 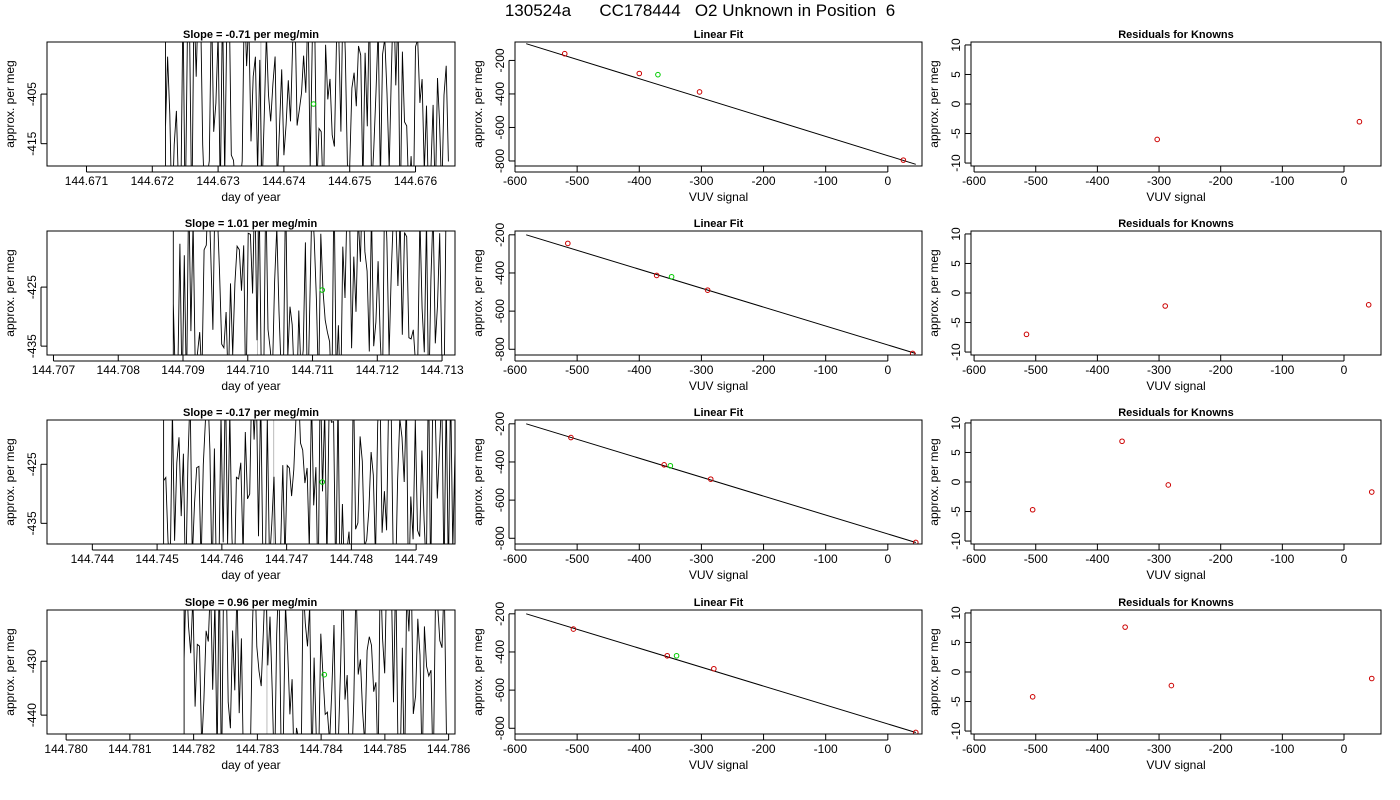 What do you see at coordinates (54, 370) in the screenshot?
I see `x-tick-label: 144.707` at bounding box center [54, 370].